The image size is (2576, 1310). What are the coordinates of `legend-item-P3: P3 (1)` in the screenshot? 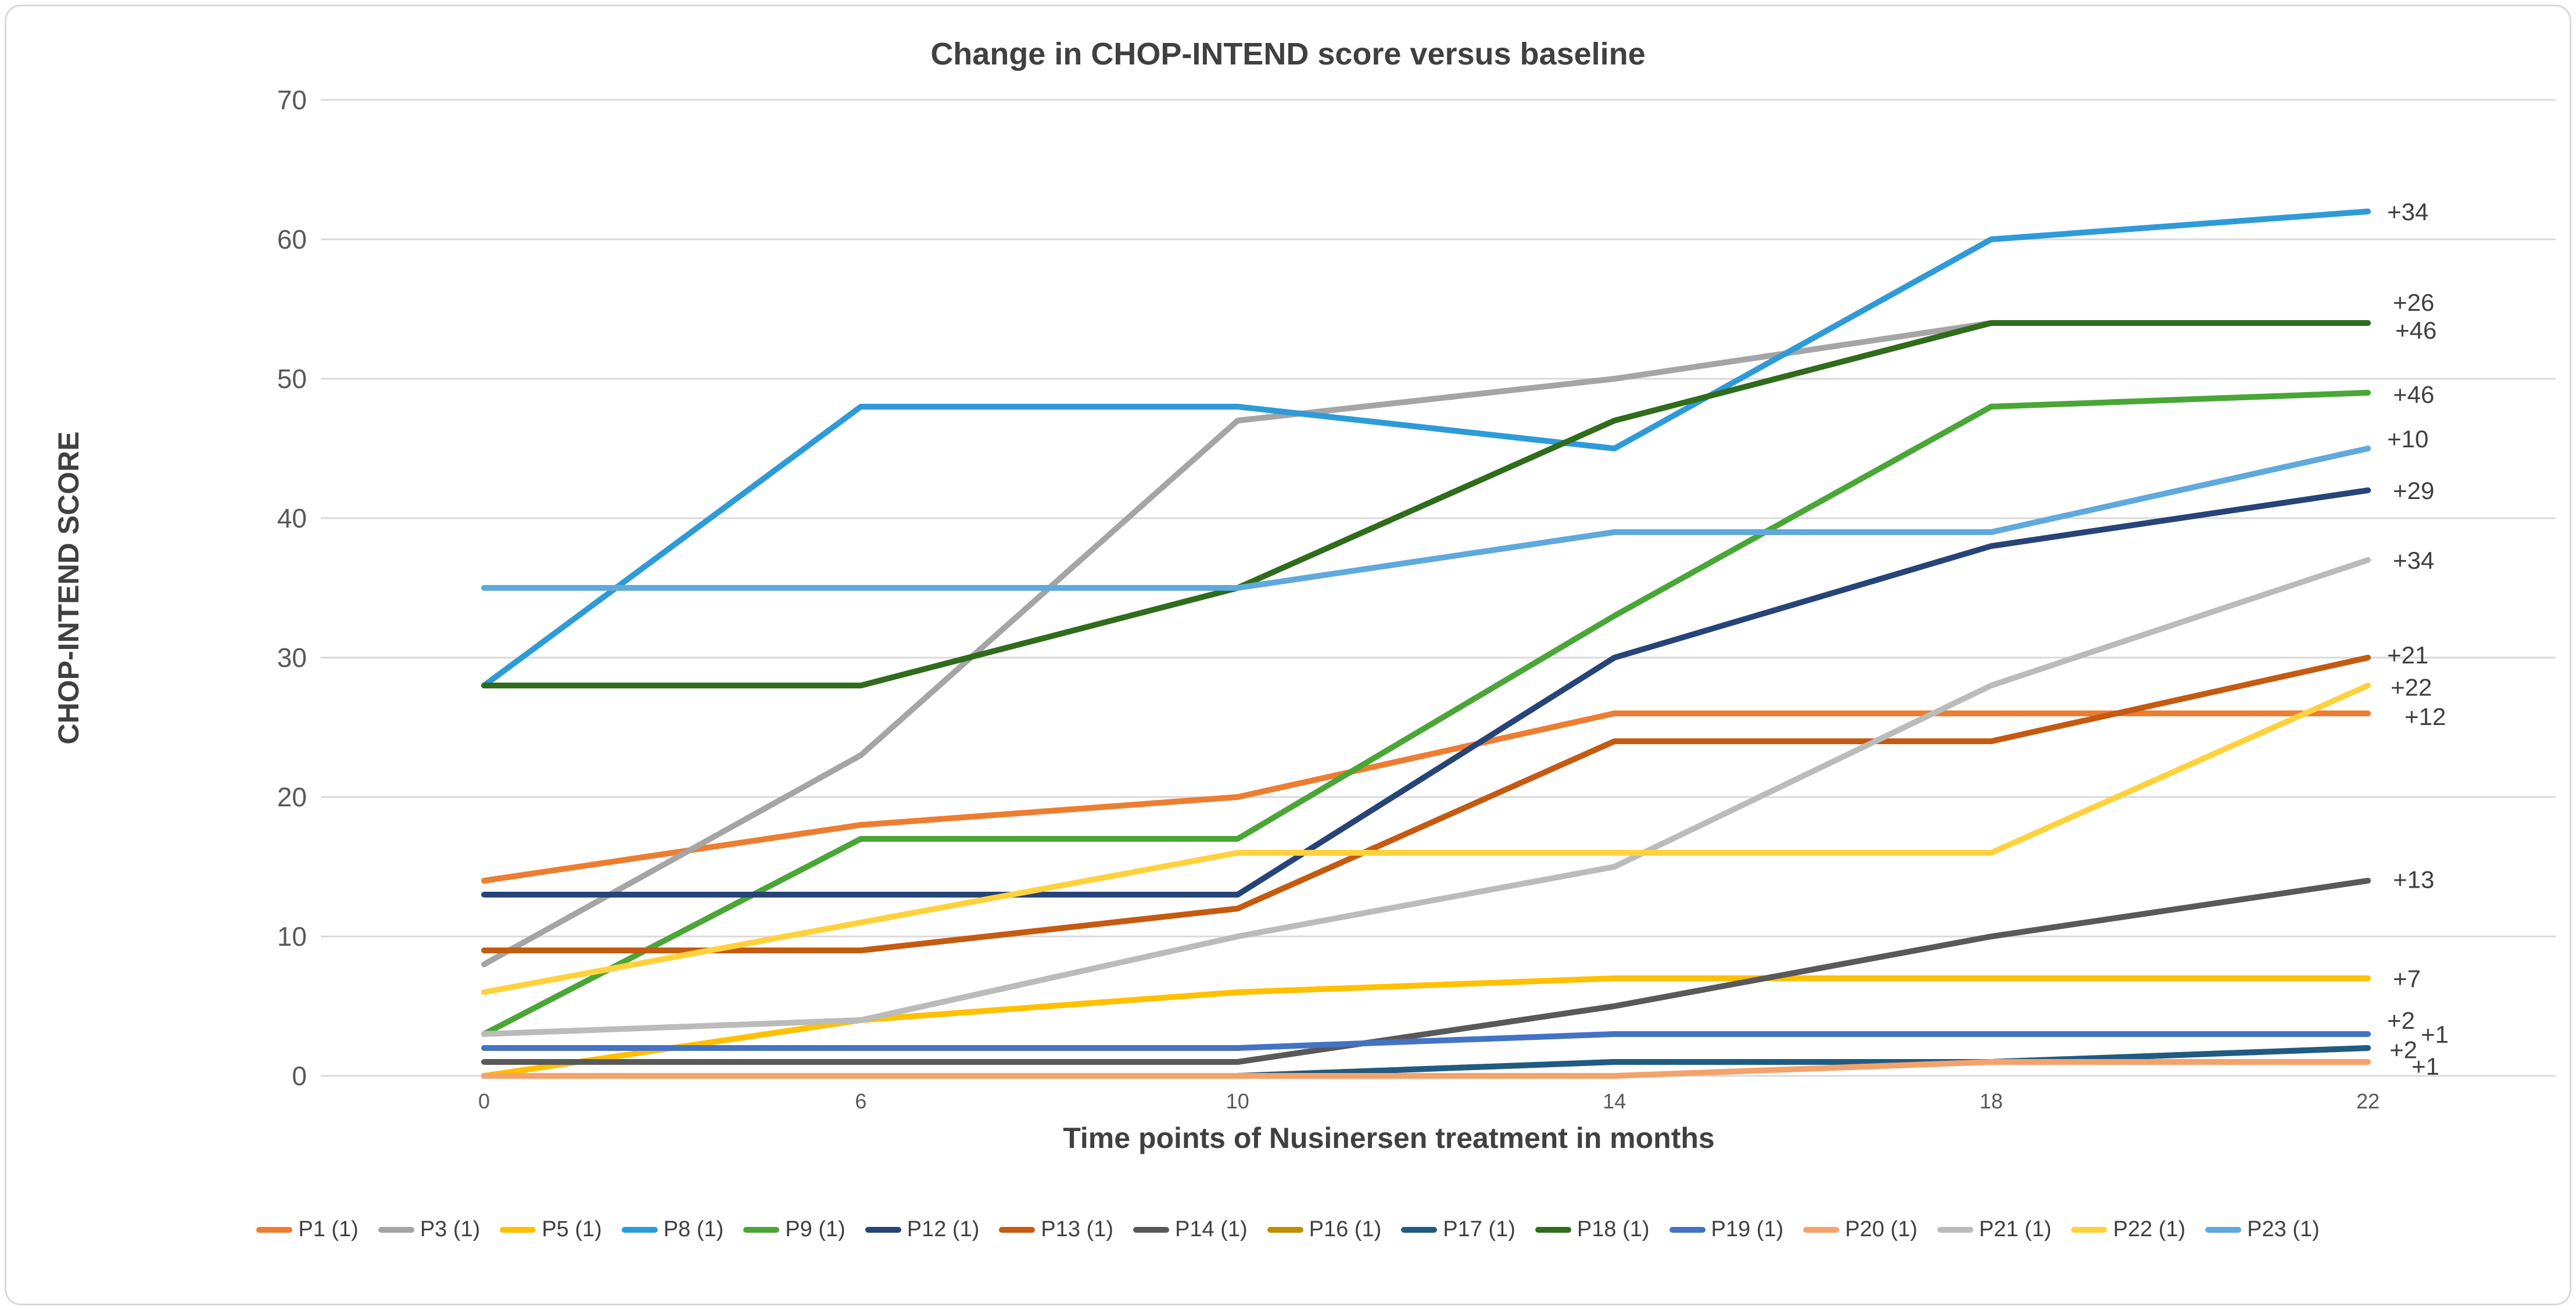 It's located at (429, 1229).